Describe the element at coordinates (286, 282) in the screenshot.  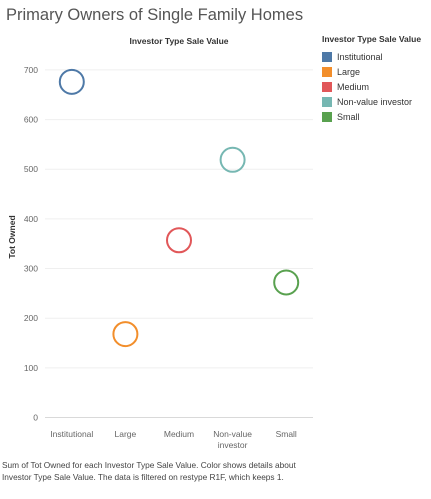
I see `data-point-small` at that location.